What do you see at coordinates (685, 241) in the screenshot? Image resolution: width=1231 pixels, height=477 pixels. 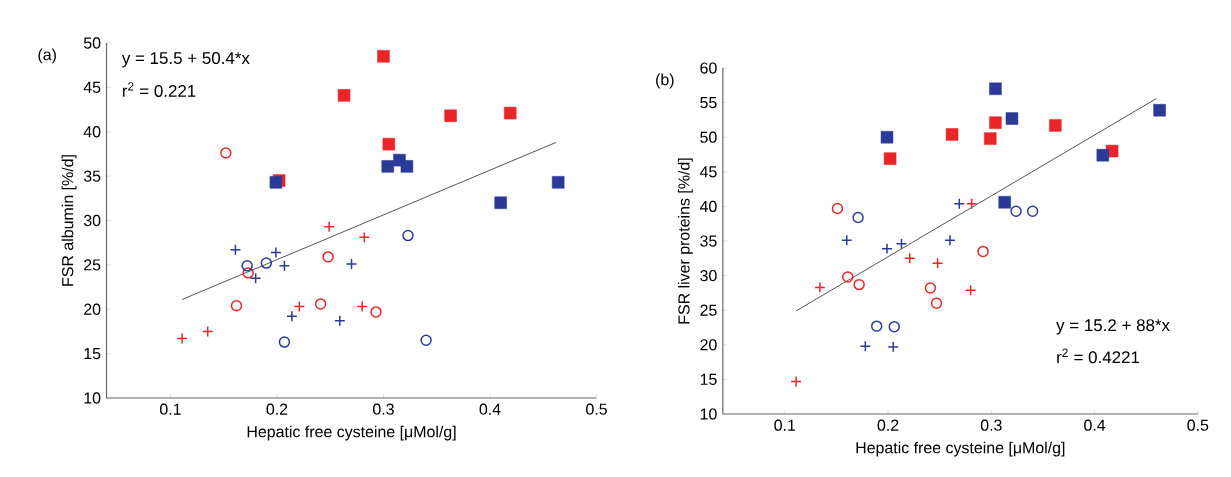 I see `y-axis-title: FSR liver proteins [%/d]` at bounding box center [685, 241].